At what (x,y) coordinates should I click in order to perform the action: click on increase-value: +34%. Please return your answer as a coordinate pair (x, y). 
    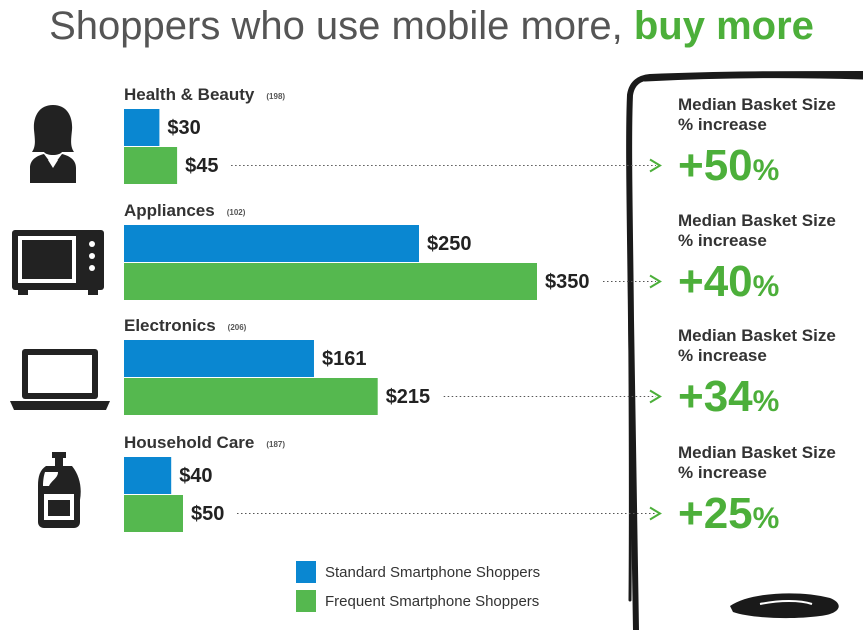
    Looking at the image, I should click on (728, 396).